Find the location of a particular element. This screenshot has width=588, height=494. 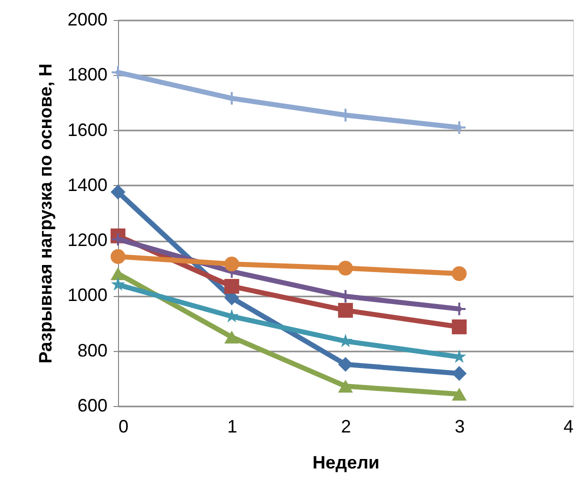

x-tick-label: 0 is located at coordinates (123, 426).